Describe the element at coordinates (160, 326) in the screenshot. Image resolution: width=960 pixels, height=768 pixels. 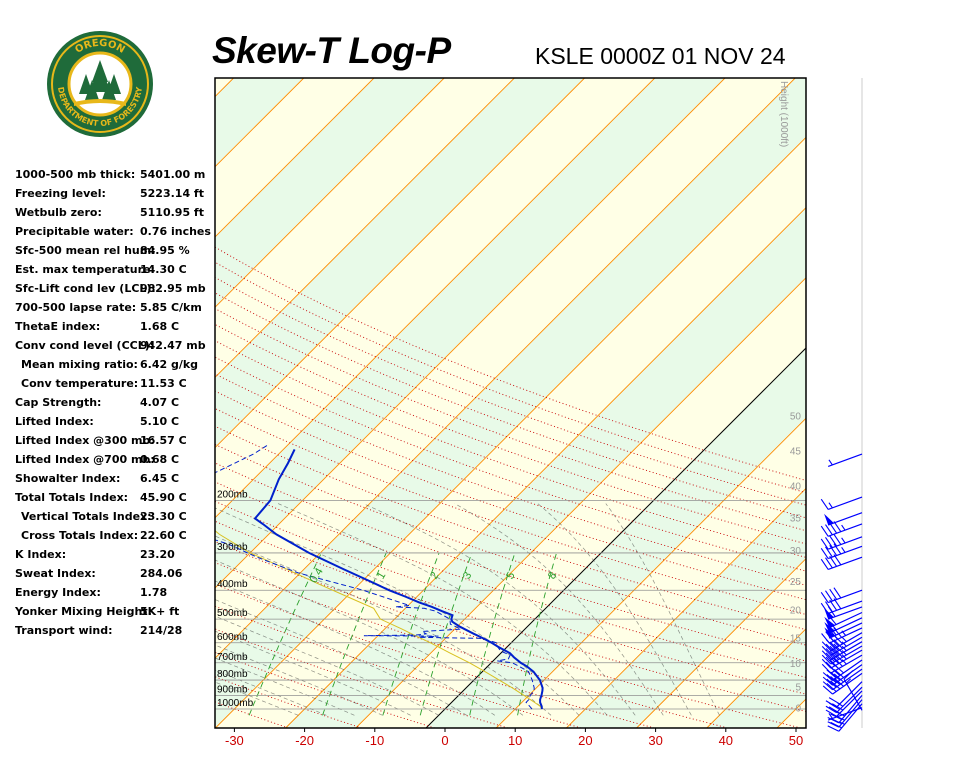
I see `index-value: 1.68 C` at that location.